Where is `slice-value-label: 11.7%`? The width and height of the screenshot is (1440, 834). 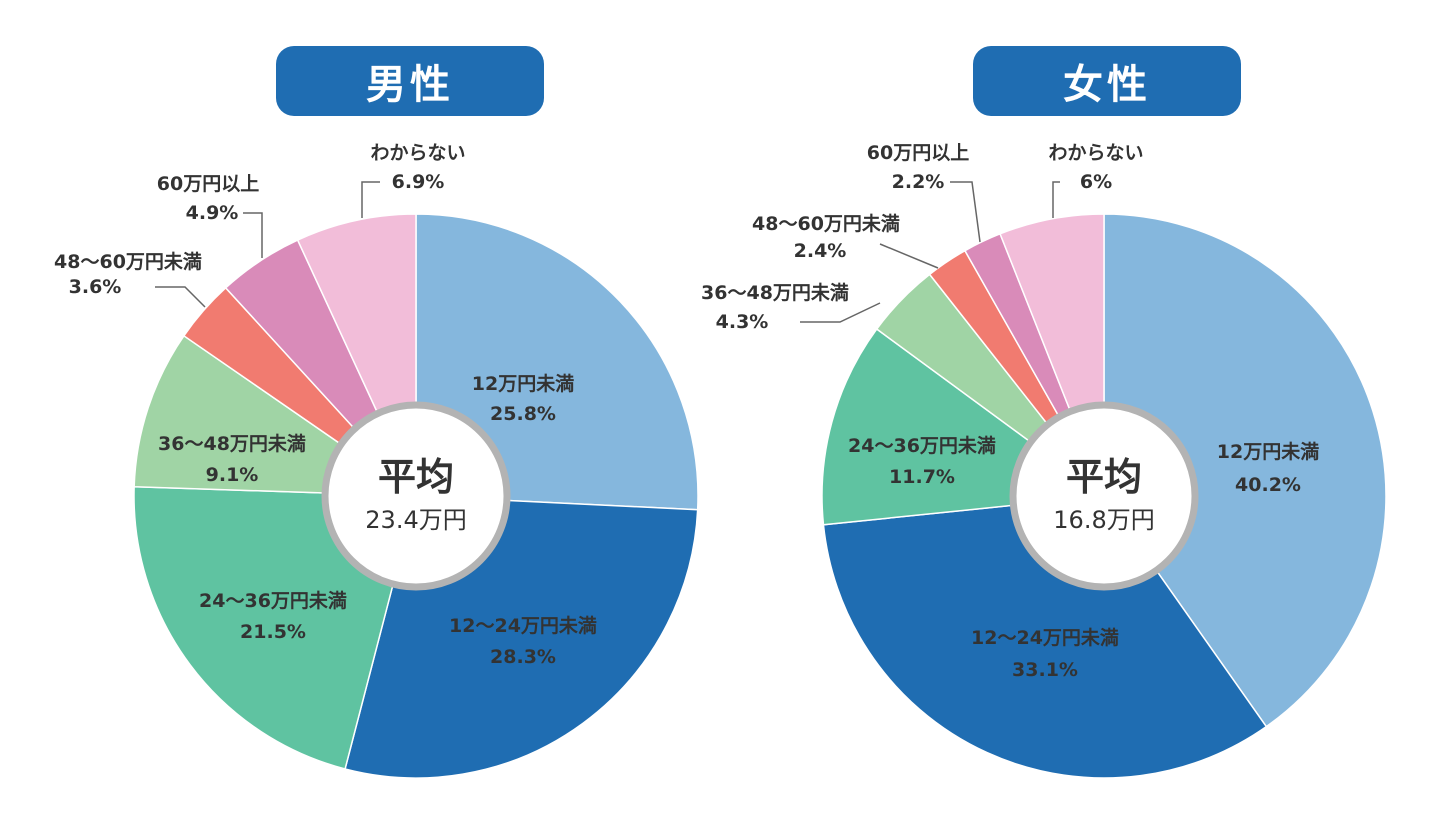 slice-value-label: 11.7% is located at coordinates (922, 477).